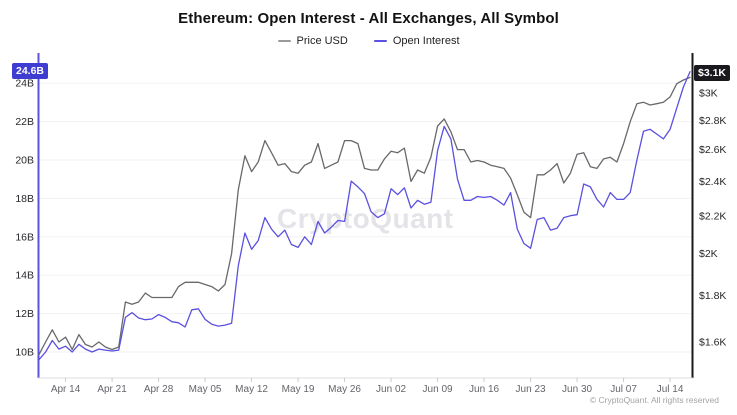  I want to click on x-axis-tick-label: May 05, so click(205, 389).